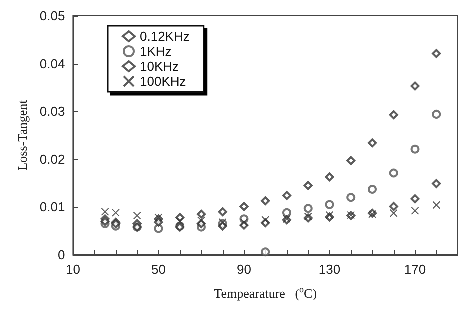 Image resolution: width=474 pixels, height=313 pixels. What do you see at coordinates (165, 36) in the screenshot?
I see `legend-label: 0.12KHz` at bounding box center [165, 36].